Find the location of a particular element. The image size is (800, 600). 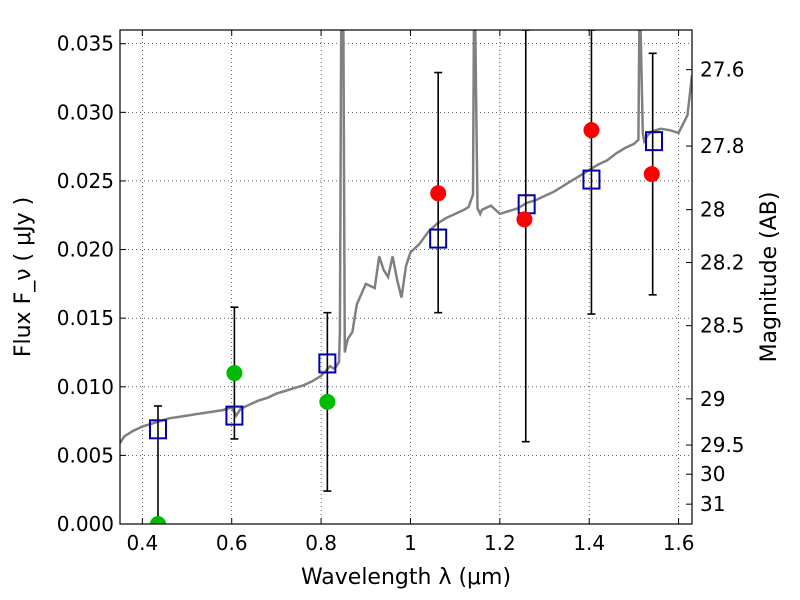

mag-tick-label: 27.8 is located at coordinates (722, 146).